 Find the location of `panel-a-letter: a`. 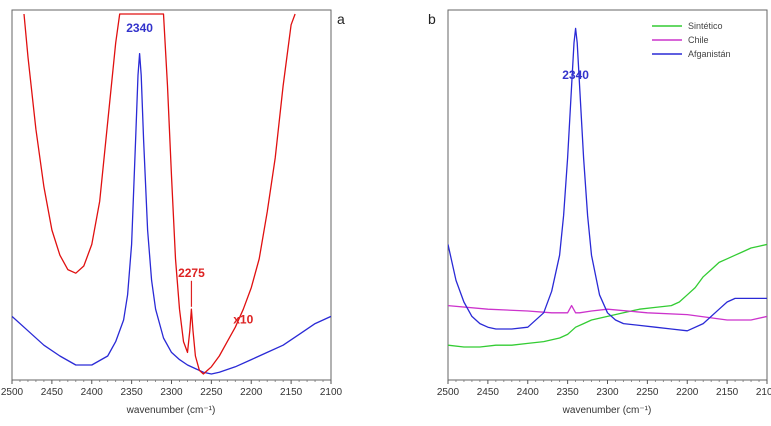

panel-a-letter: a is located at coordinates (341, 19).